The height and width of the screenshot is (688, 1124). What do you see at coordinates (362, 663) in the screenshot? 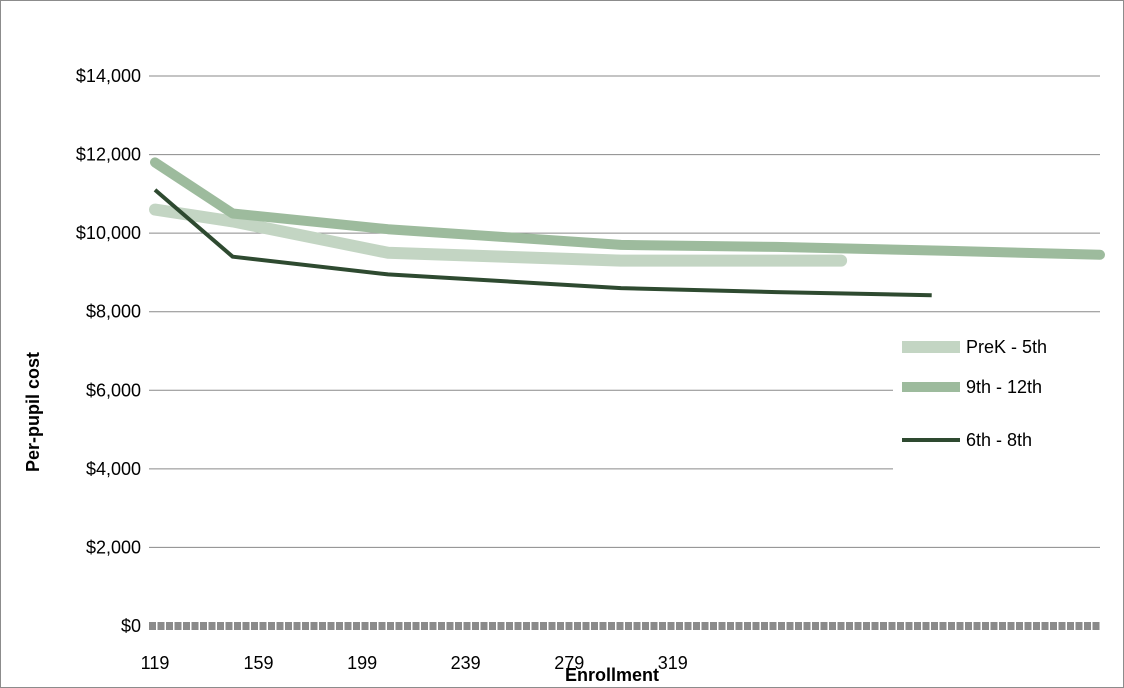
I see `x-tick-label: 199` at bounding box center [362, 663].